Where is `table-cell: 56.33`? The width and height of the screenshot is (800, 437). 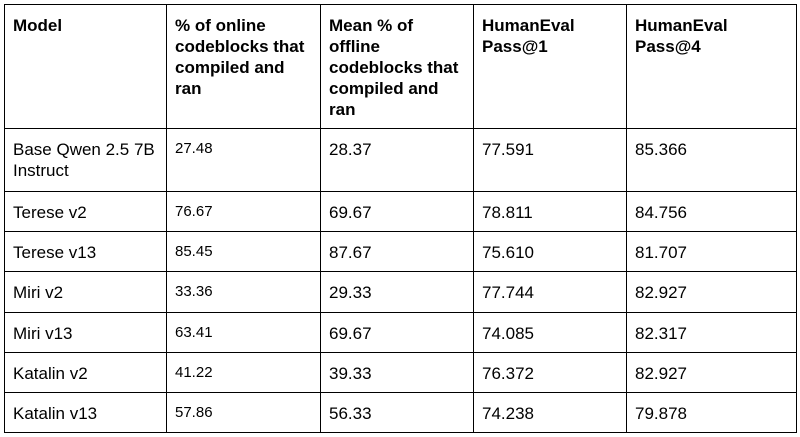 table-cell: 56.33 is located at coordinates (397, 412).